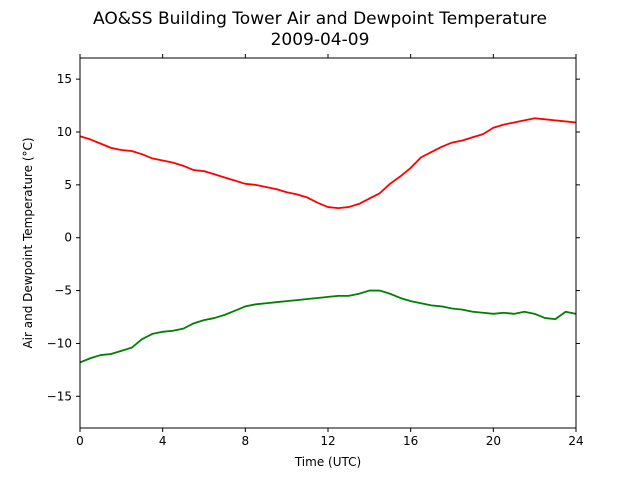 The height and width of the screenshot is (480, 640). Describe the element at coordinates (80, 441) in the screenshot. I see `x-tick-label-0: 0` at that location.